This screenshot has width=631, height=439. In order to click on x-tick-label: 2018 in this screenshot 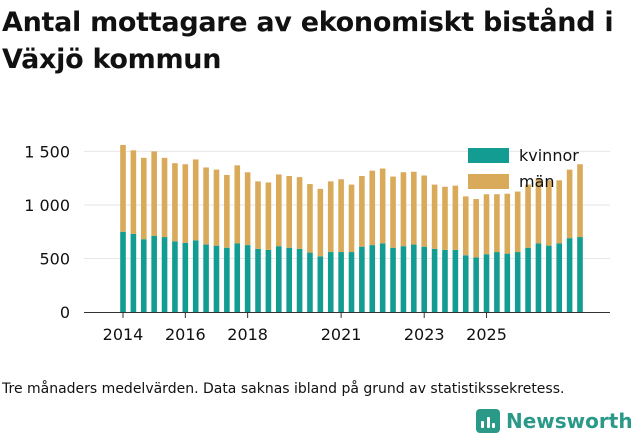, I will do `click(247, 334)`.